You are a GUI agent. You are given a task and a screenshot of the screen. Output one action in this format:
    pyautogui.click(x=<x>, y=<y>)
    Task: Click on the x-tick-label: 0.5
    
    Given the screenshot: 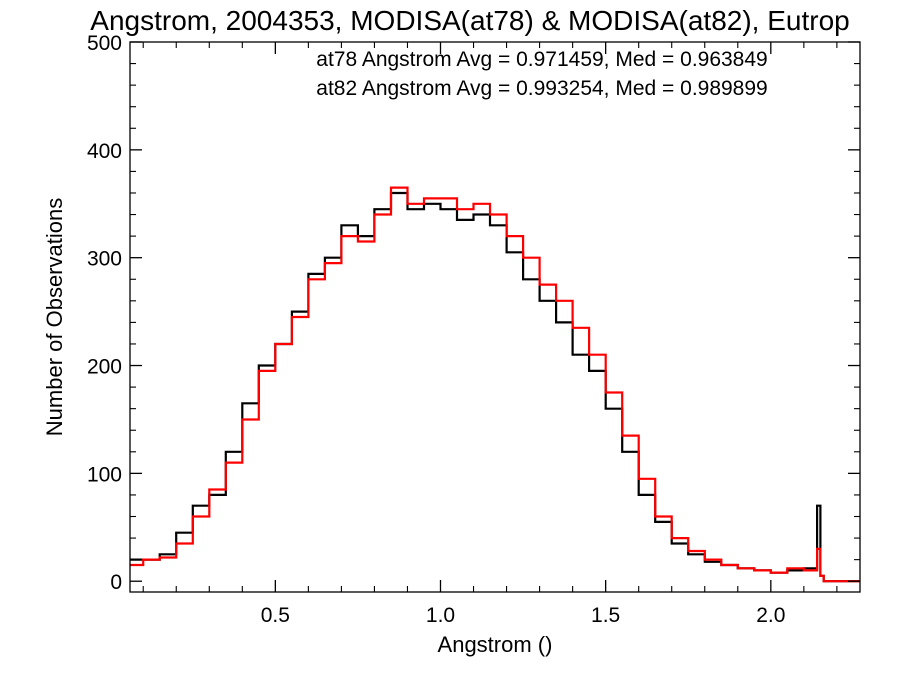 What is the action you would take?
    pyautogui.click(x=275, y=615)
    